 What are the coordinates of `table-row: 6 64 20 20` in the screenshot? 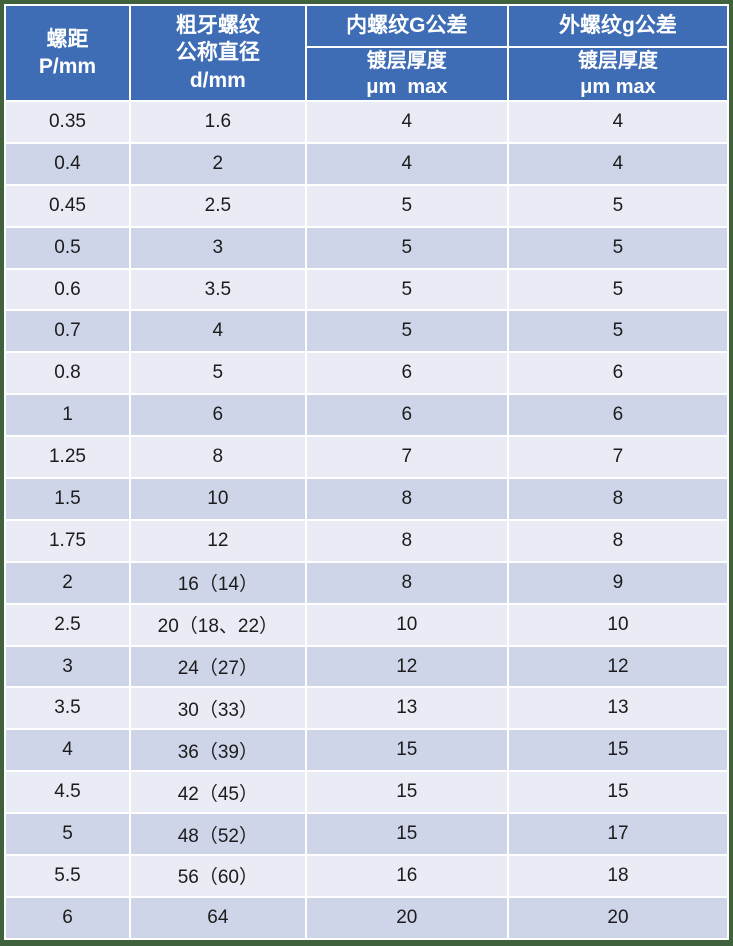 It's located at (366, 917).